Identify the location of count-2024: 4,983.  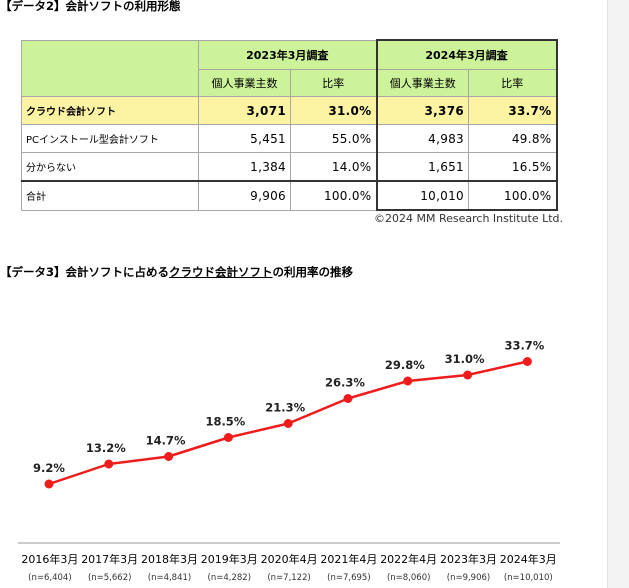
(422, 138).